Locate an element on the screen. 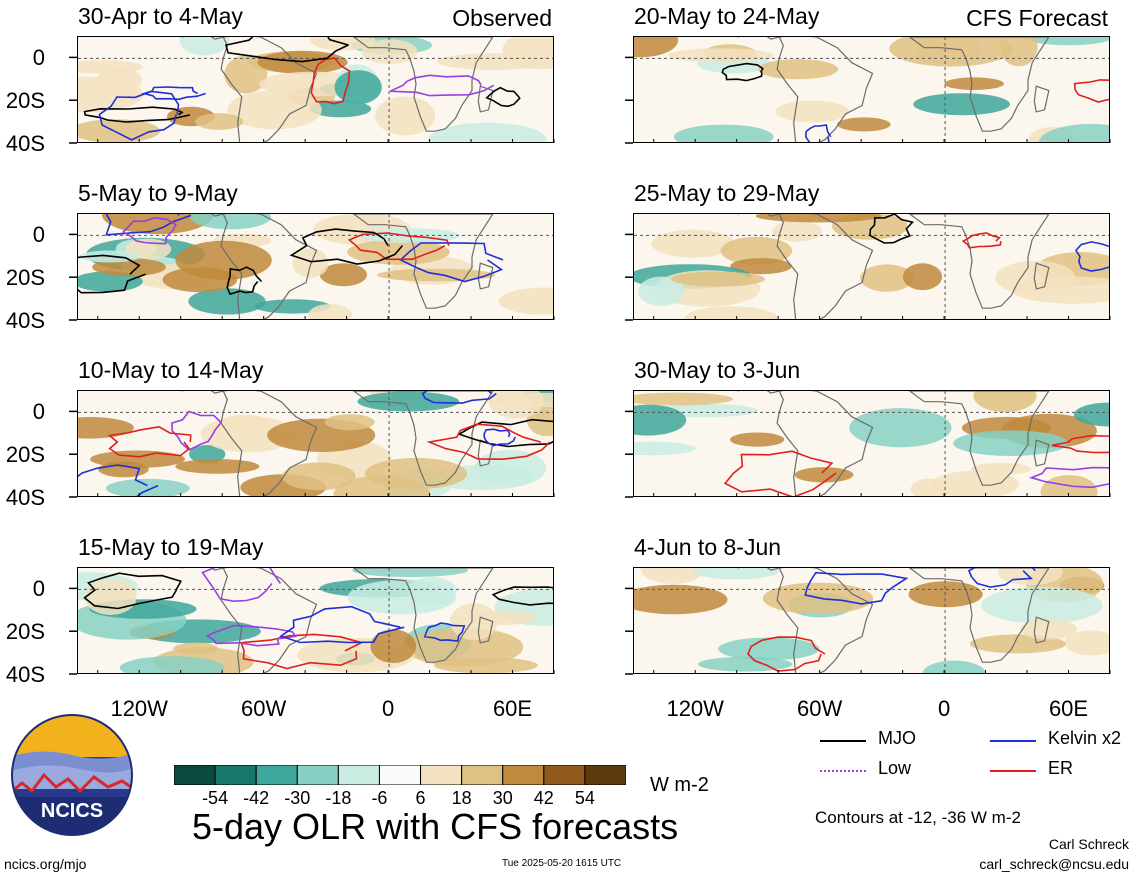 The width and height of the screenshot is (1135, 878). svg-text: NCICS is located at coordinates (72, 811).